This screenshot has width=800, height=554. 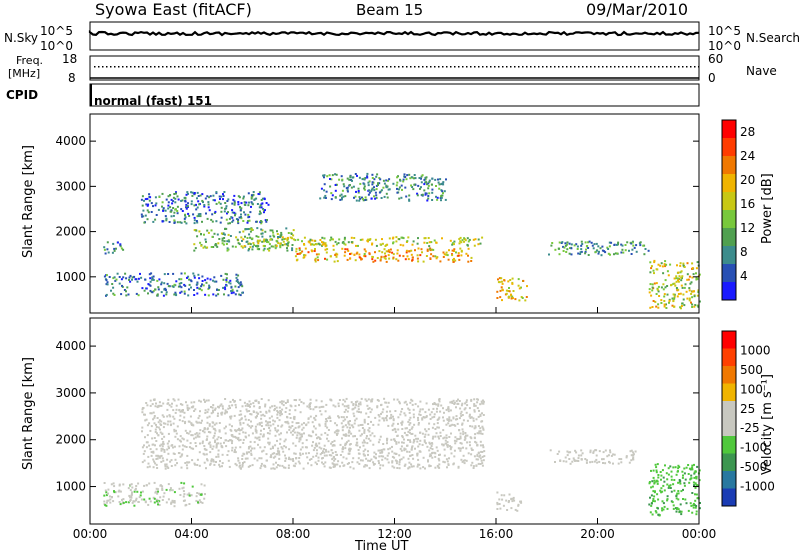 I want to click on velocity-colorbar-swatch, so click(x=729, y=410).